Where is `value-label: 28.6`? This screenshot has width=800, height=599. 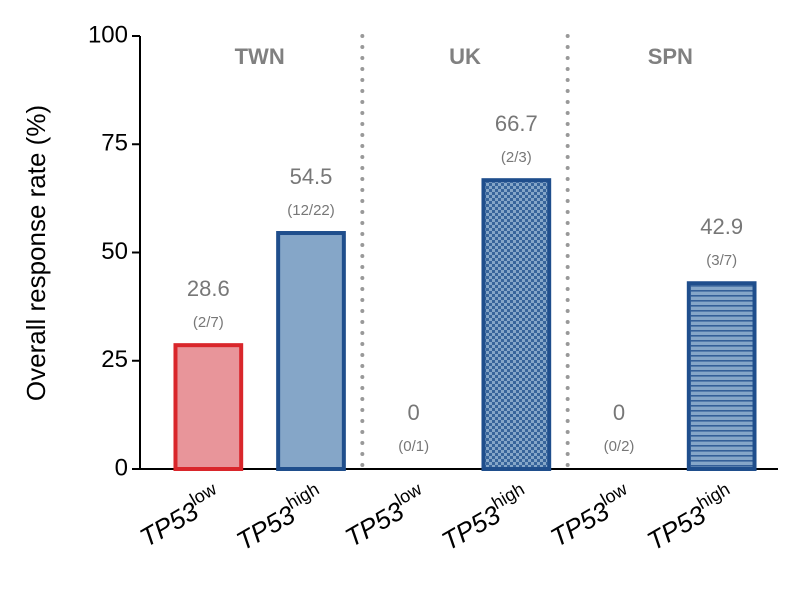 value-label: 28.6 is located at coordinates (208, 288).